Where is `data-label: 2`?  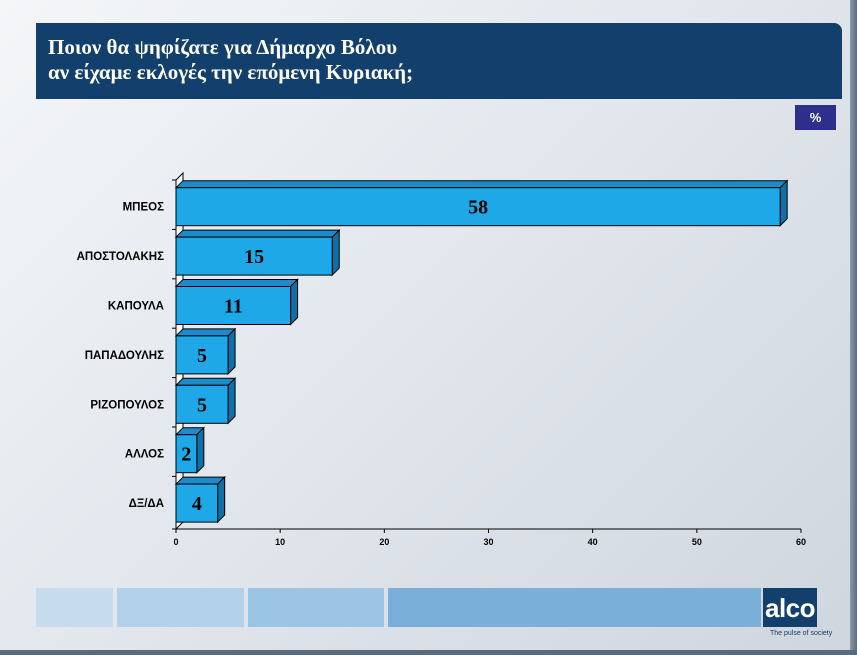
data-label: 2 is located at coordinates (186, 455).